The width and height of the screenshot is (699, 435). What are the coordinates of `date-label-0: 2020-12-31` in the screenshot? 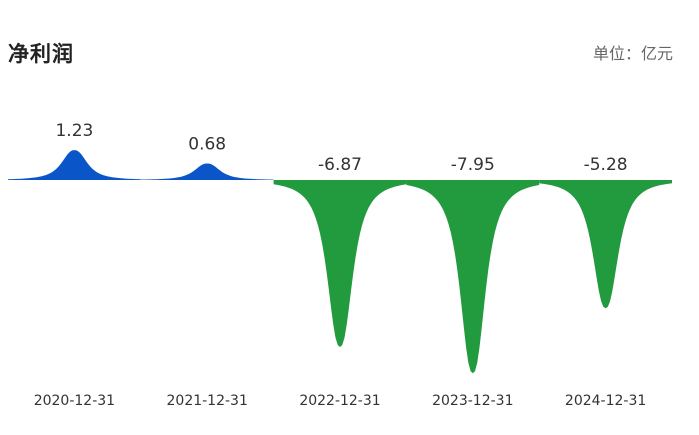 It's located at (74, 401).